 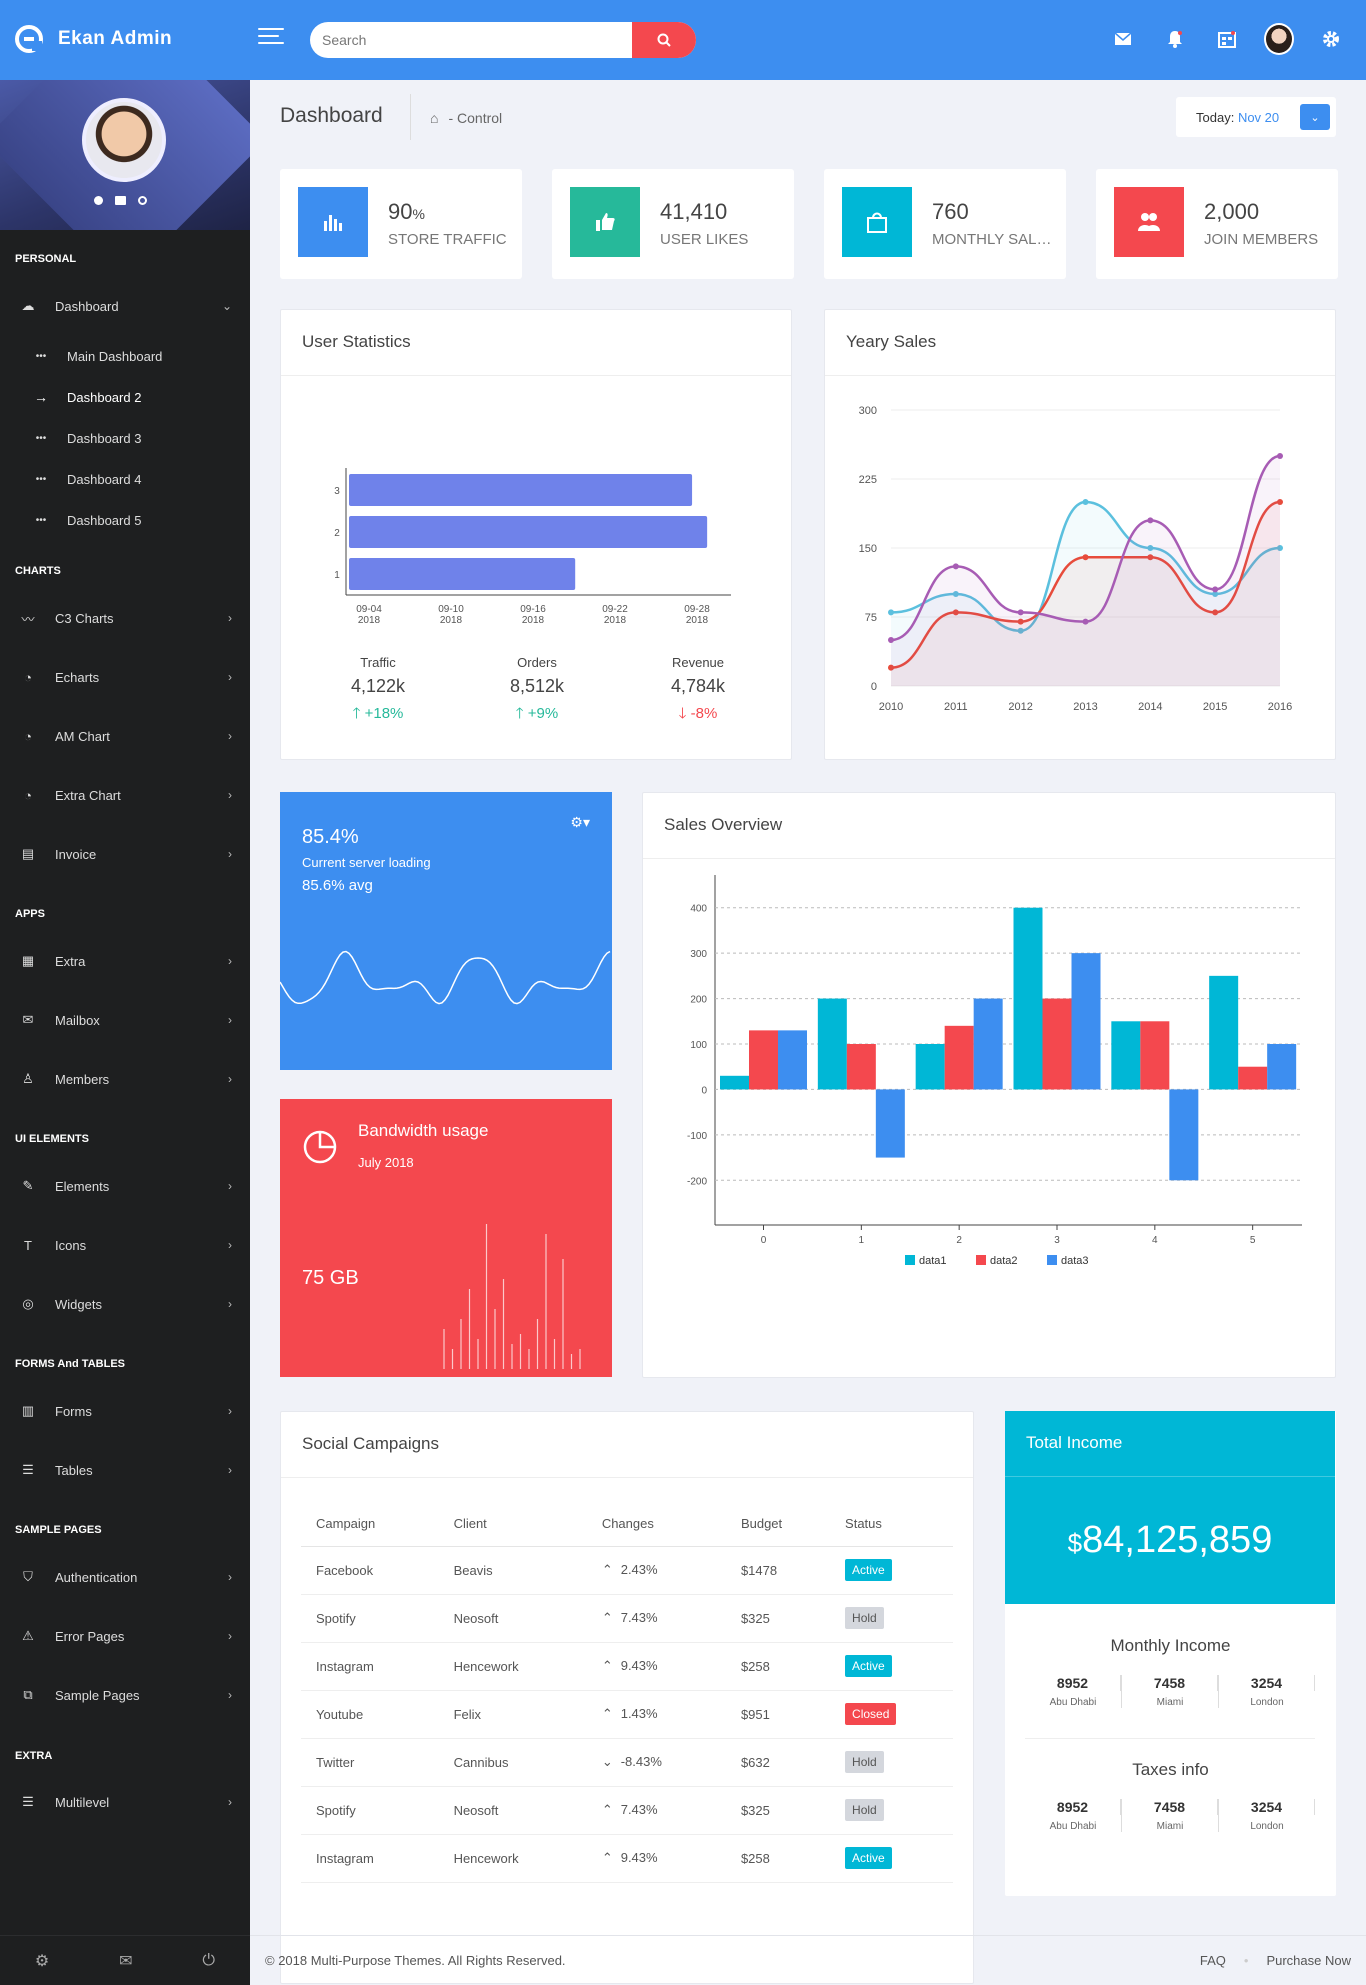 I want to click on today-value: Nov 20, so click(x=1258, y=117).